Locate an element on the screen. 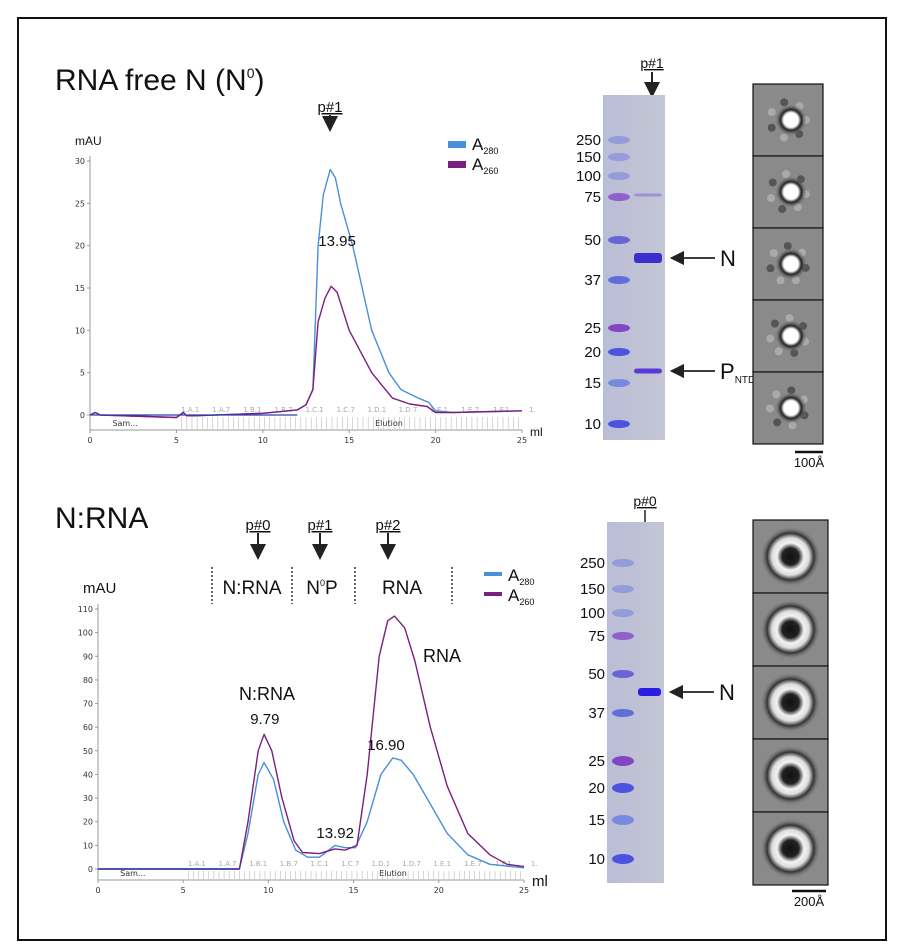 The image size is (900, 952). scale-bar-label: 100Å is located at coordinates (809, 462).